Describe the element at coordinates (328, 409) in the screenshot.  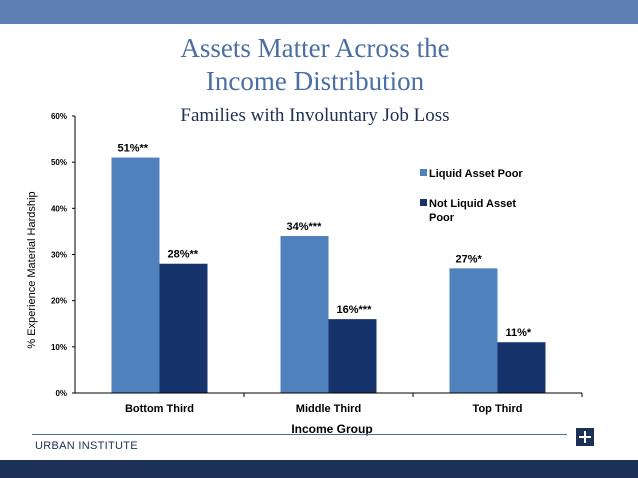
I see `x-tick-label: Middle Third` at that location.